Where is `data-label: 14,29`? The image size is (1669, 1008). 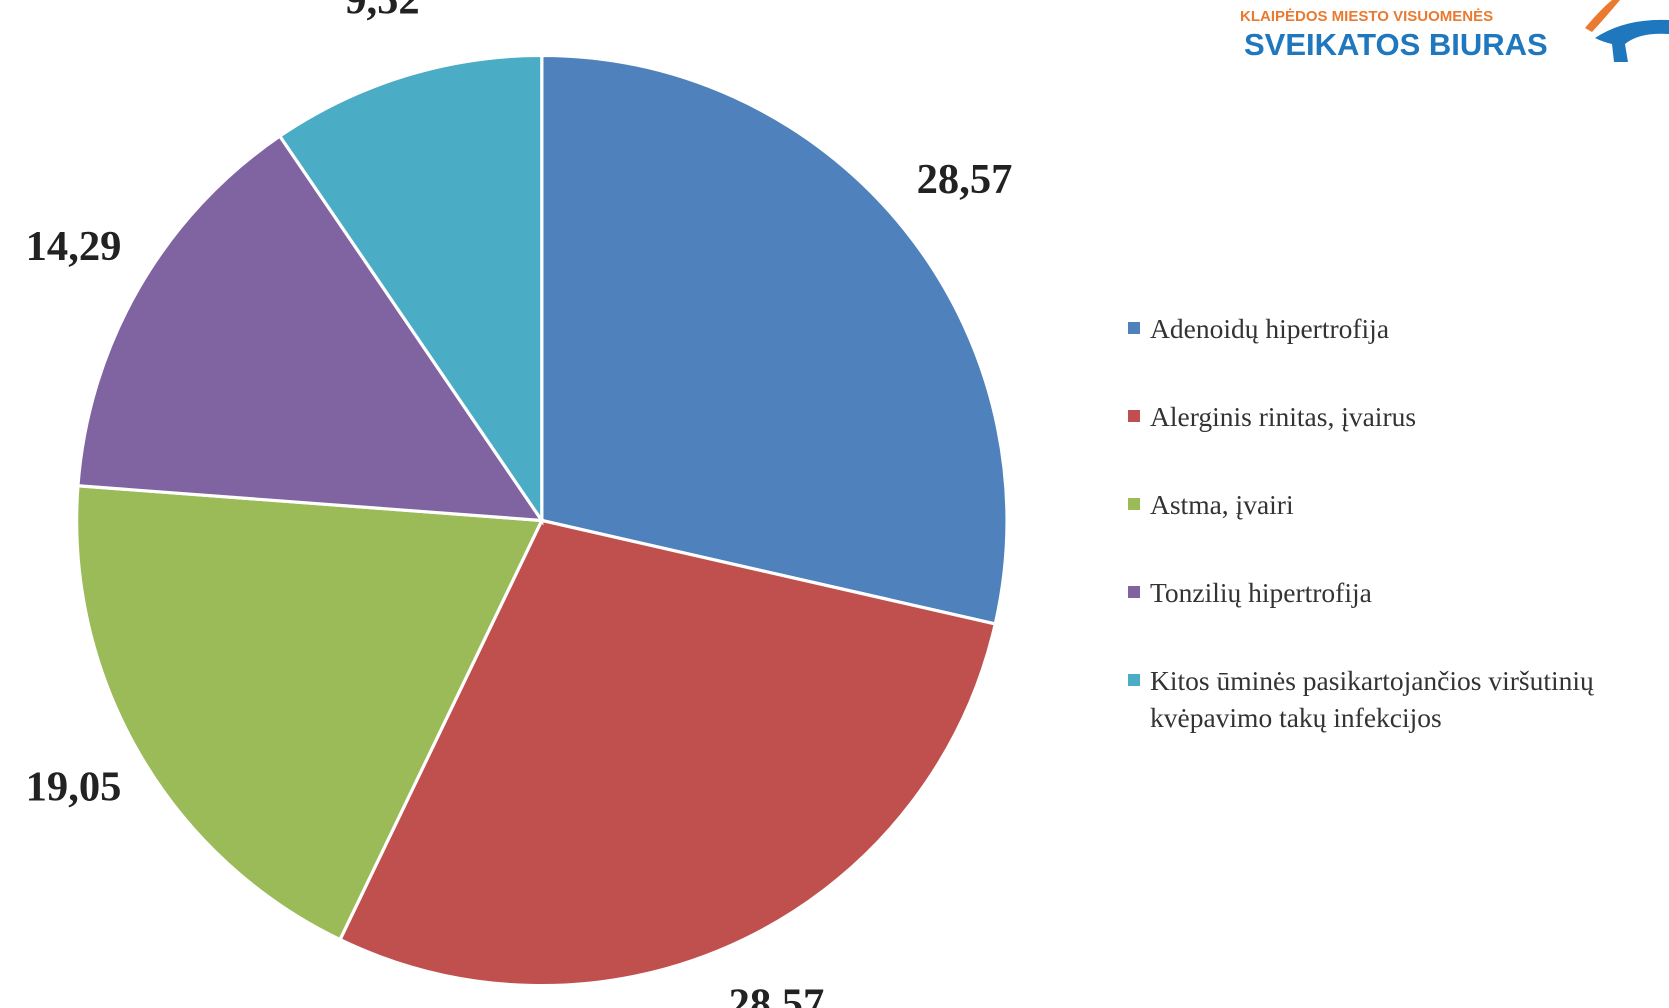
data-label: 14,29 is located at coordinates (74, 246).